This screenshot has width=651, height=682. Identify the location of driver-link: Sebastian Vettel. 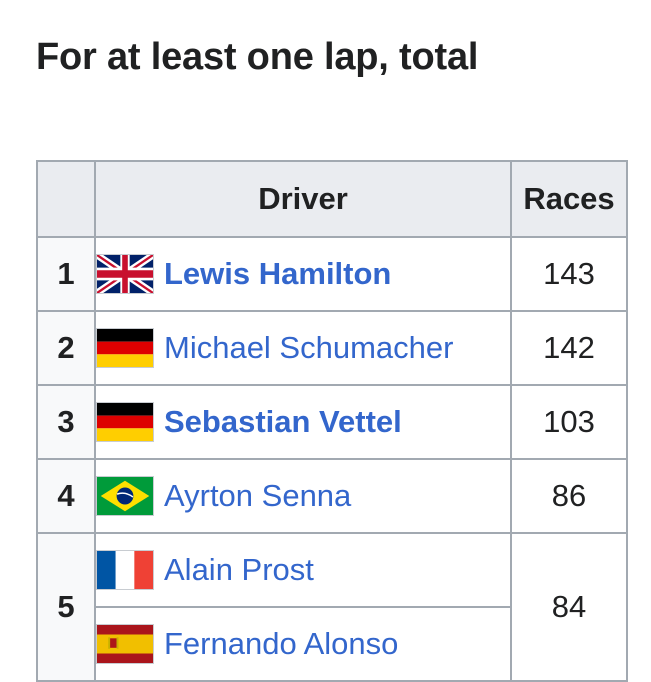
(283, 421).